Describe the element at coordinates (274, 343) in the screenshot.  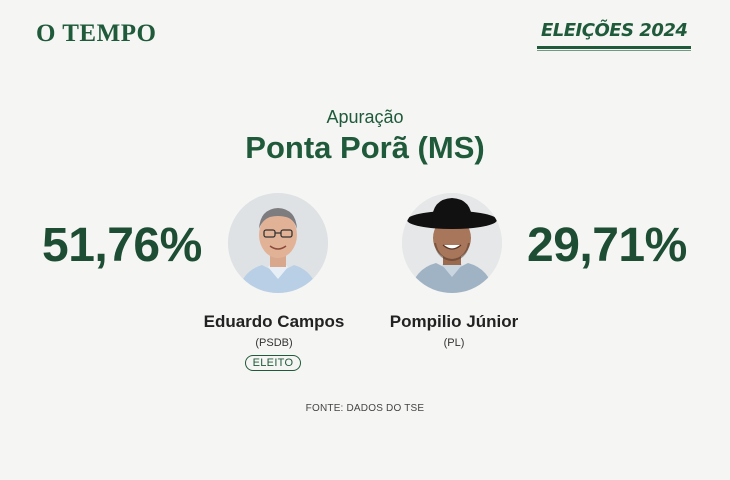
I see `candidate-1-party: (PSDB)` at that location.